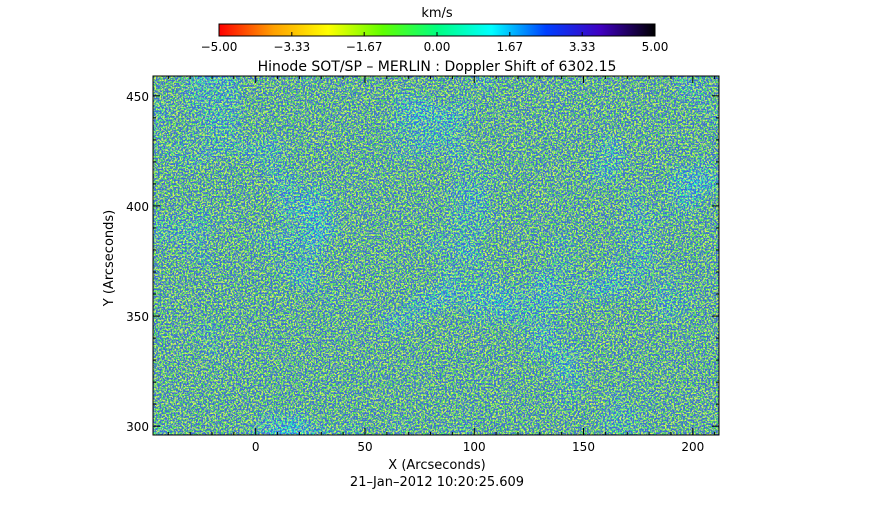 This screenshot has width=873, height=512. I want to click on colorbar-label: km/s, so click(437, 13).